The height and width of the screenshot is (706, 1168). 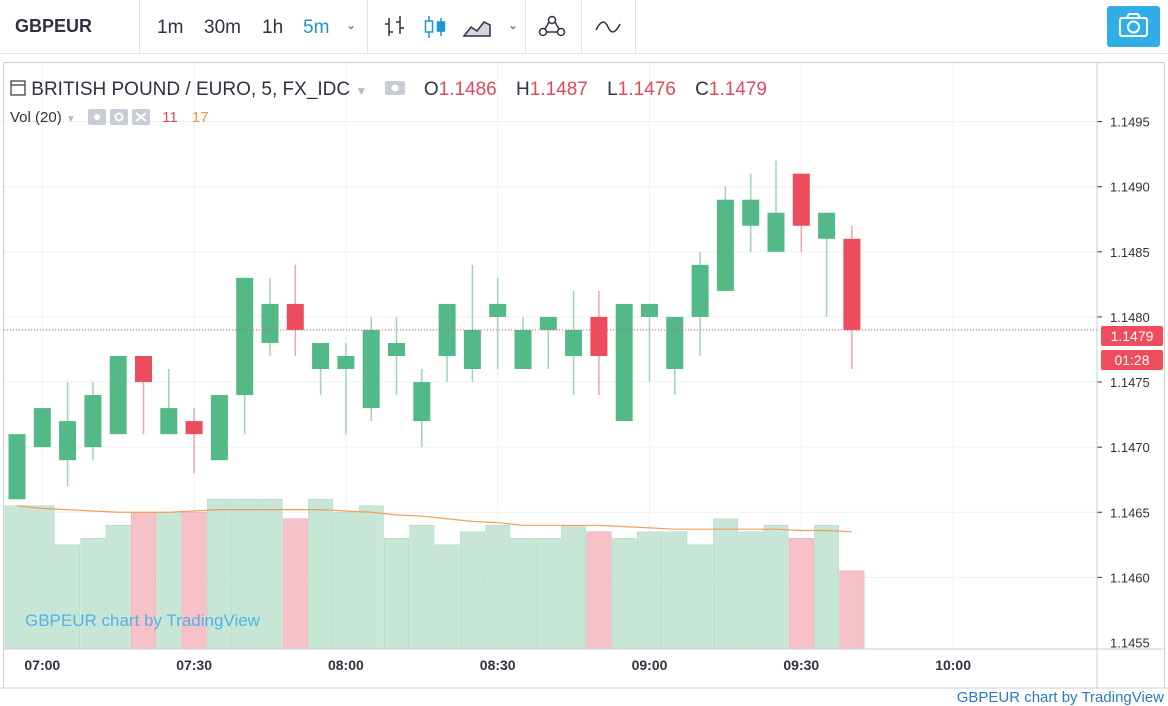 I want to click on gear-icon, so click(x=118, y=117).